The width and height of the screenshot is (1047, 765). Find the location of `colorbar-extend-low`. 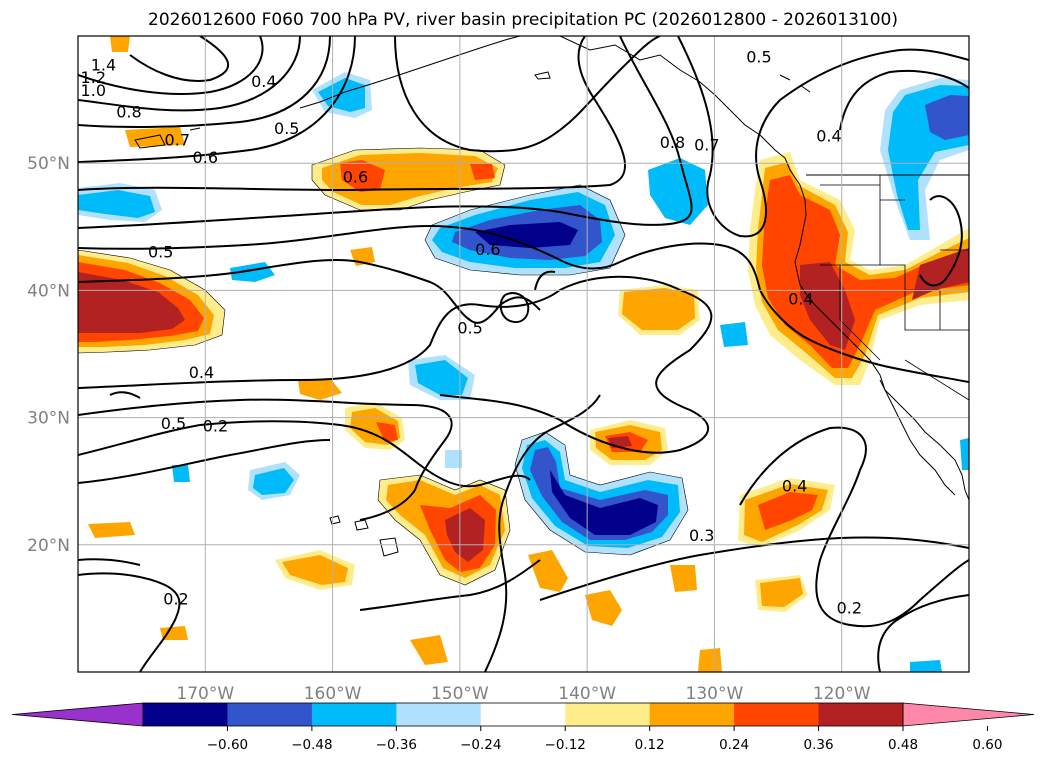

colorbar-extend-low is located at coordinates (77, 714).